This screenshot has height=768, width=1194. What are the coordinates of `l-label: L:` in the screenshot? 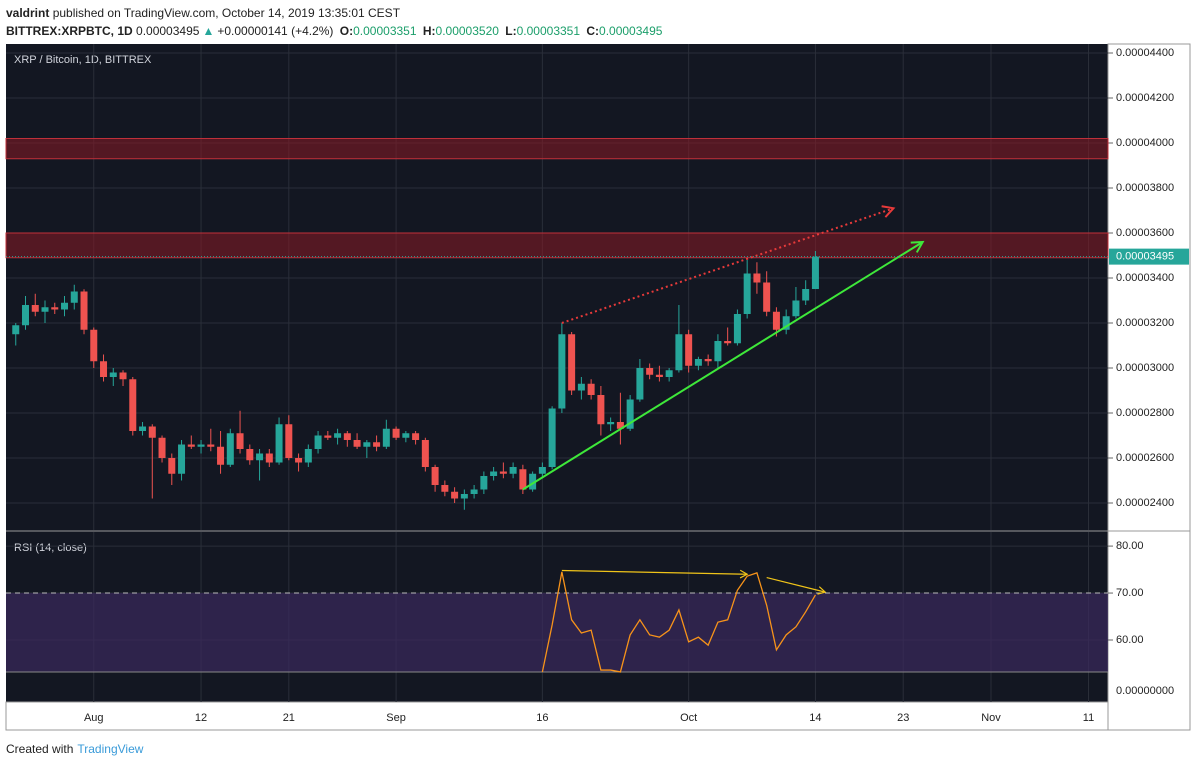 It's located at (511, 31).